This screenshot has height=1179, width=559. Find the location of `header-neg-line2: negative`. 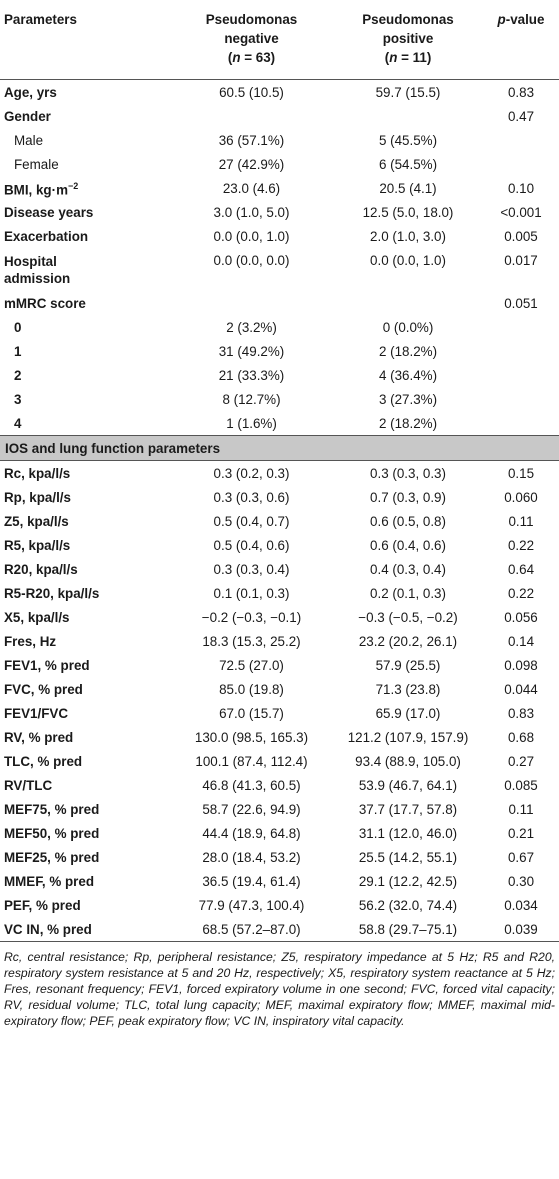

header-neg-line2: negative is located at coordinates (251, 38).